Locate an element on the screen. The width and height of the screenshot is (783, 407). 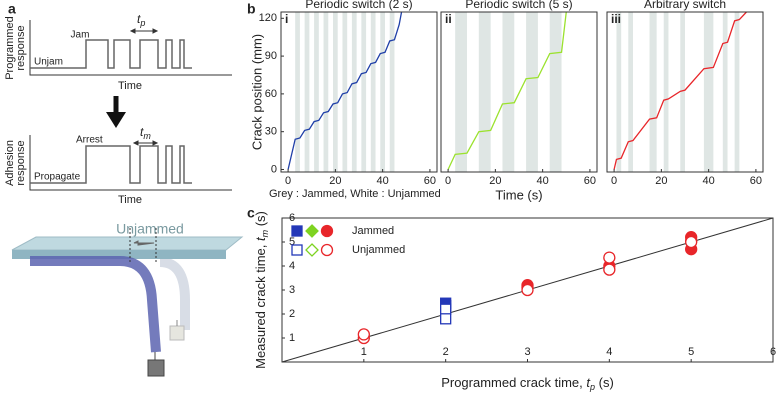
axis-label: Measured crack time, tm (s) is located at coordinates (261, 290).